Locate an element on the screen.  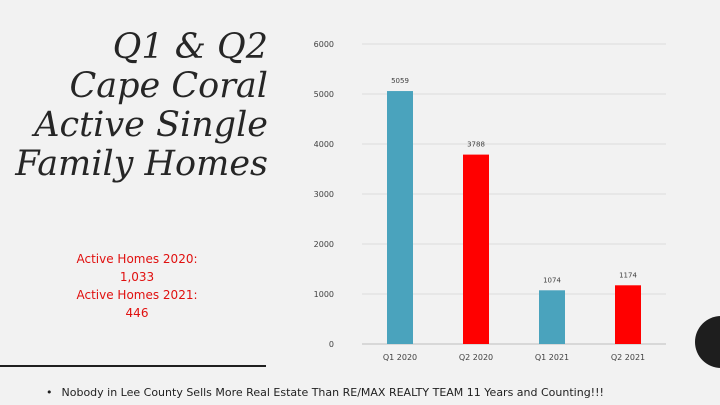
data-label: 3788 is located at coordinates (476, 145).